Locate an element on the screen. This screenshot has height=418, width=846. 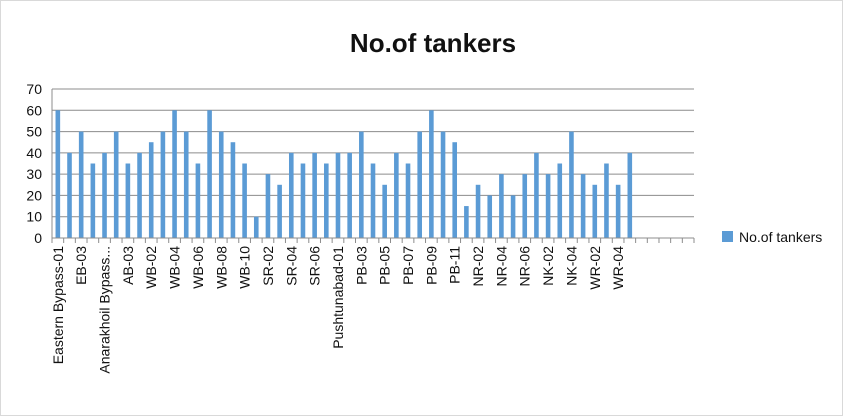
x-tick-label: PB-03 is located at coordinates (361, 265).